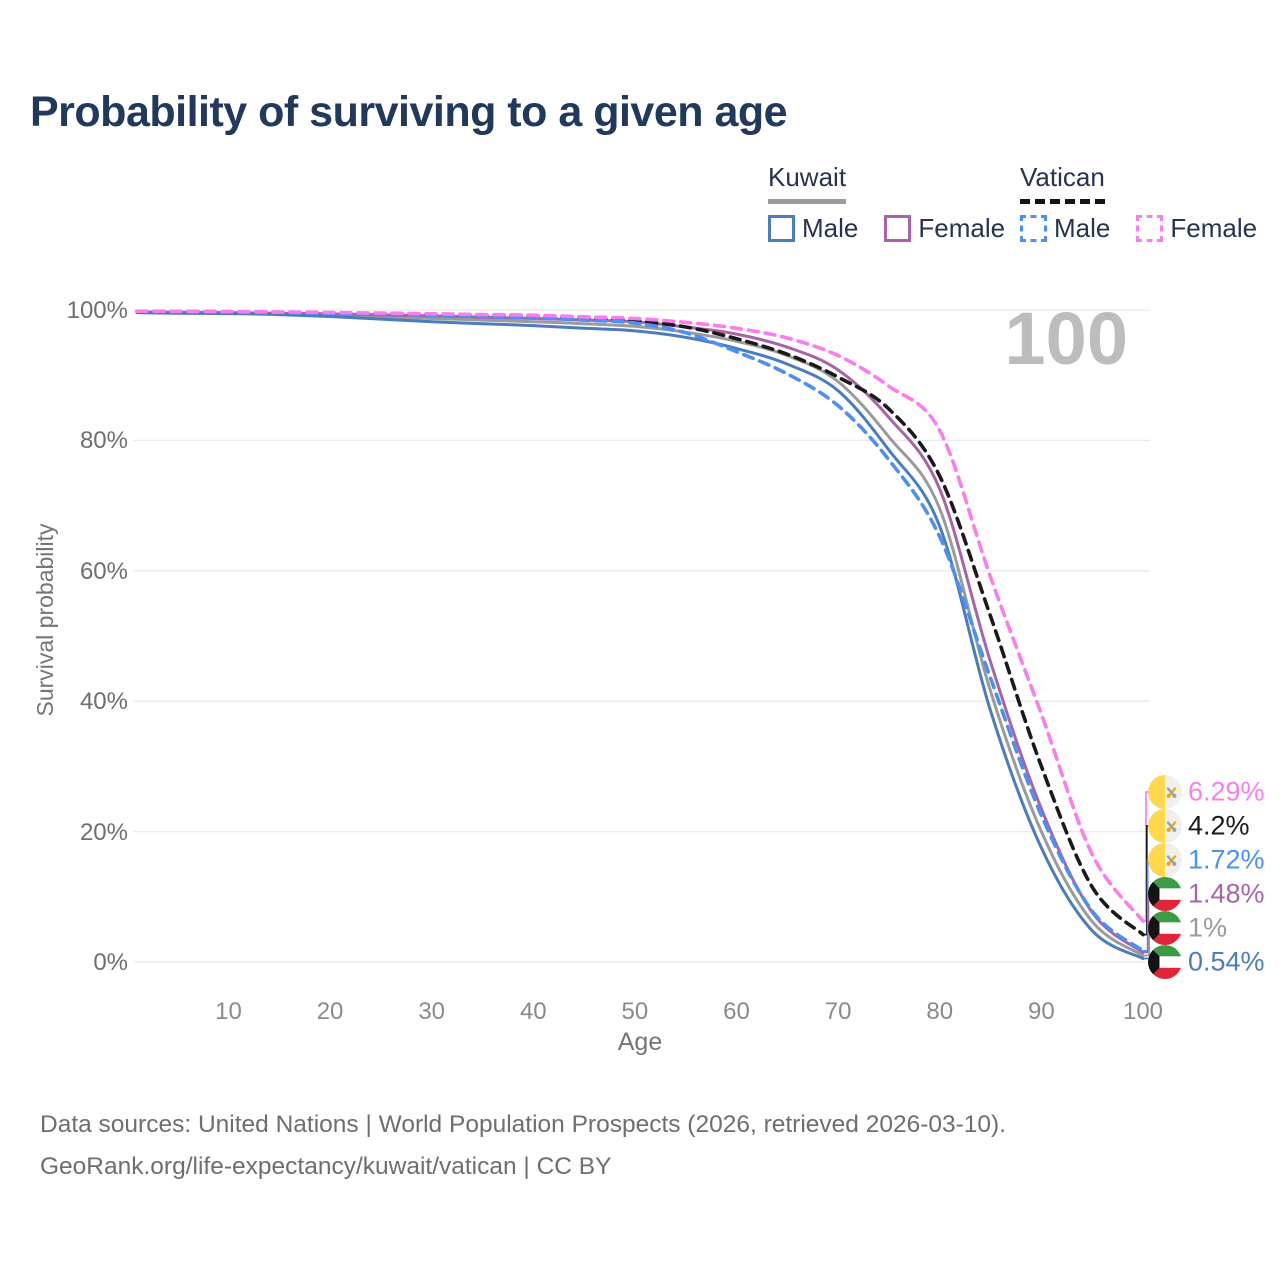 The image size is (1280, 1280). What do you see at coordinates (830, 228) in the screenshot?
I see `legend-label-kuwait-male: Male` at bounding box center [830, 228].